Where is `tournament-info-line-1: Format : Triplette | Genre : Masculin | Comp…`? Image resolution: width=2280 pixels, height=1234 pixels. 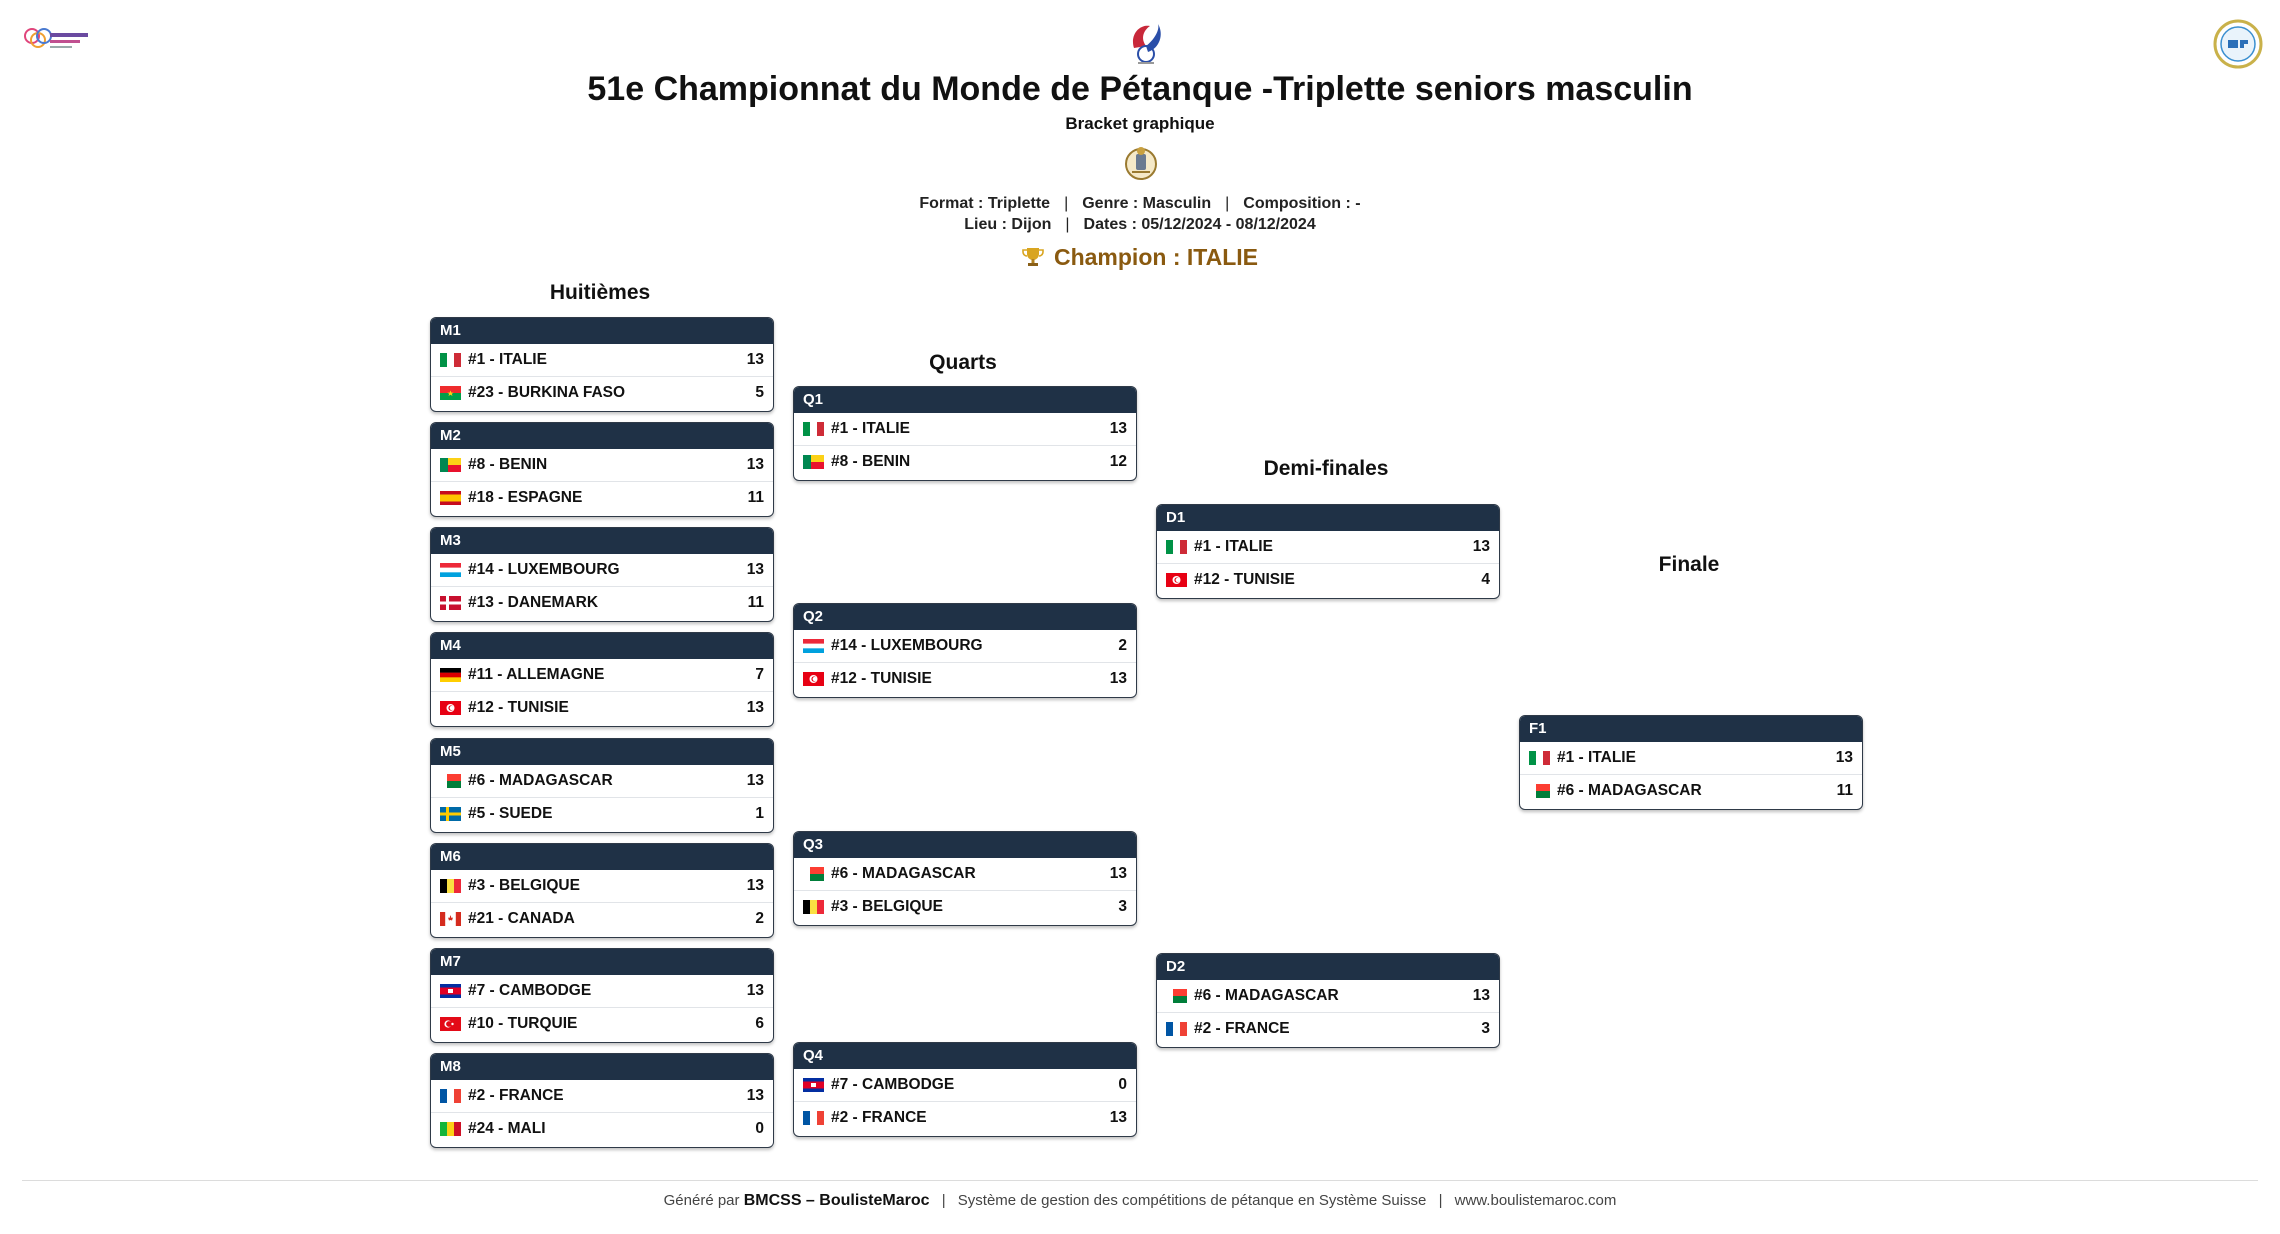
tournament-info-line-1: Format : Triplette | Genre : Masculin | Comp… is located at coordinates (1140, 204).